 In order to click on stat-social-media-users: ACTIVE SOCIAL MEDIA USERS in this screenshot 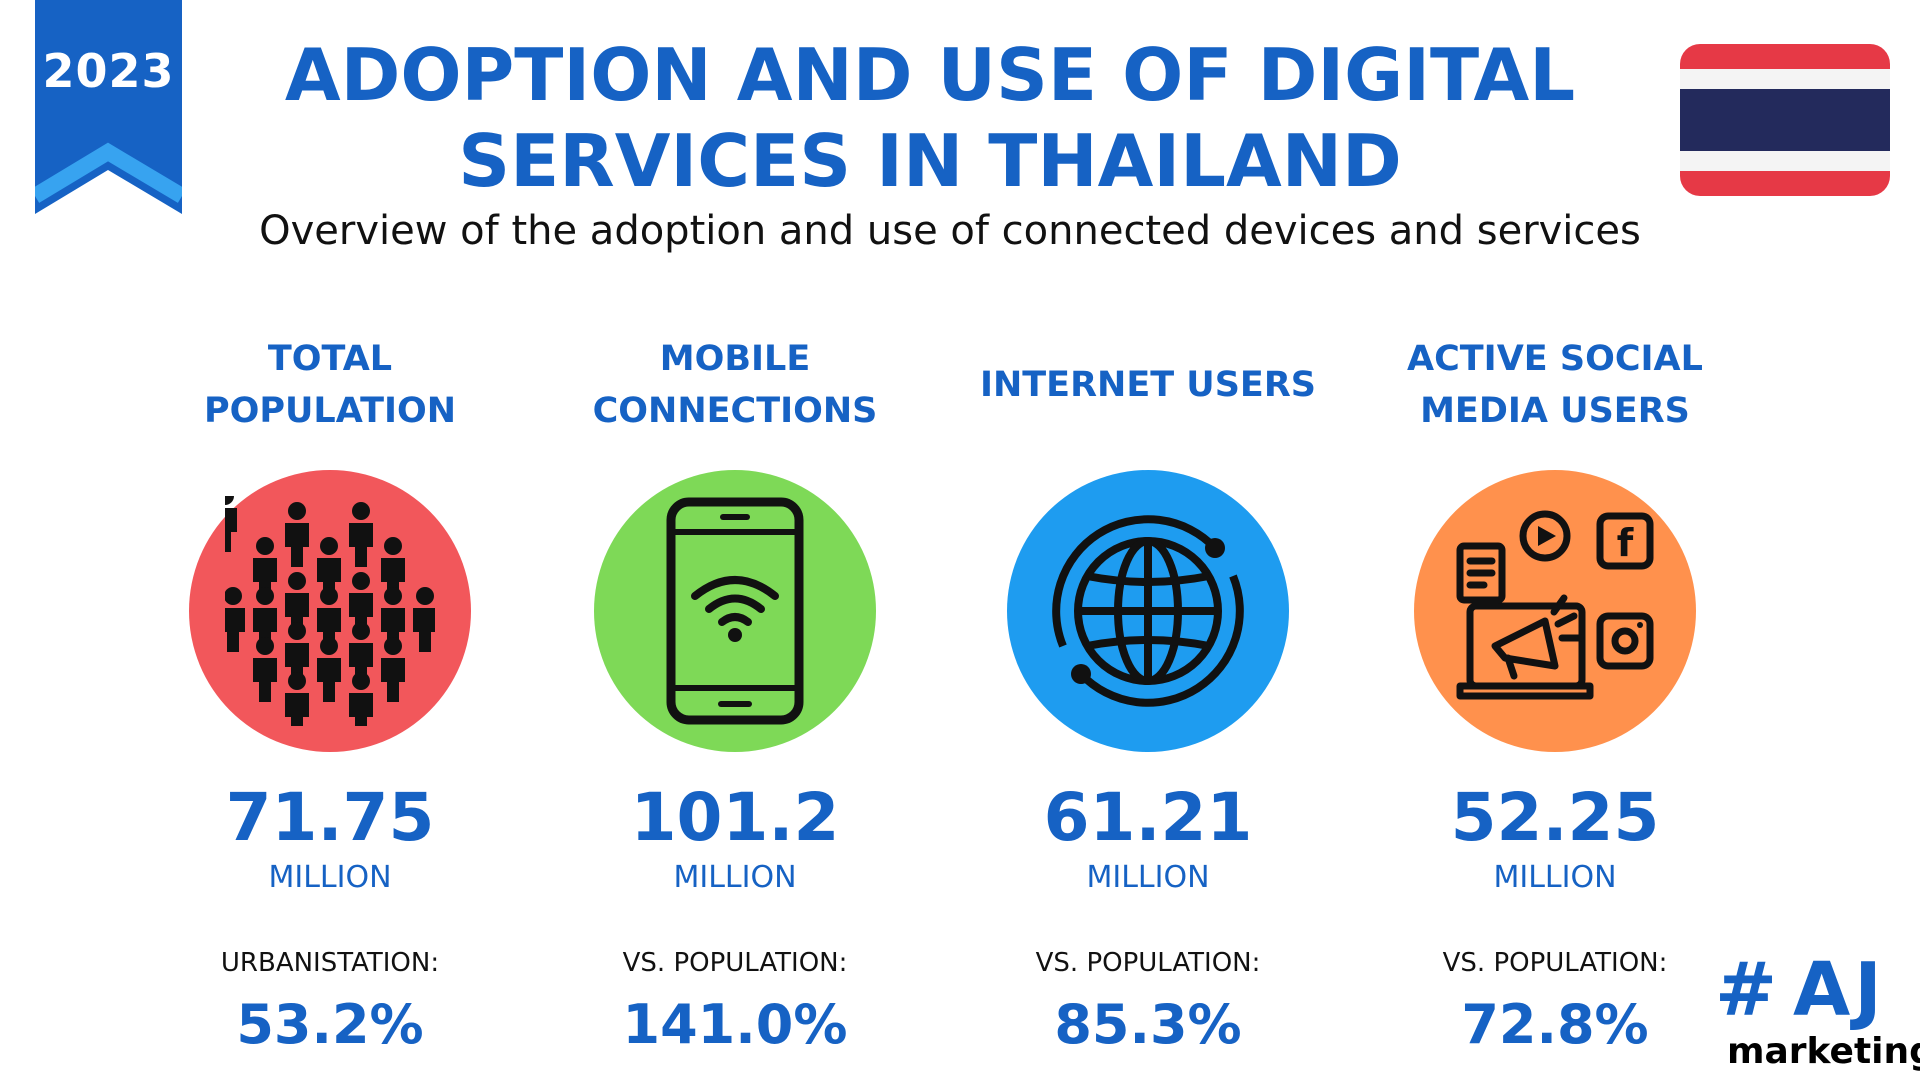, I will do `click(1555, 694)`.